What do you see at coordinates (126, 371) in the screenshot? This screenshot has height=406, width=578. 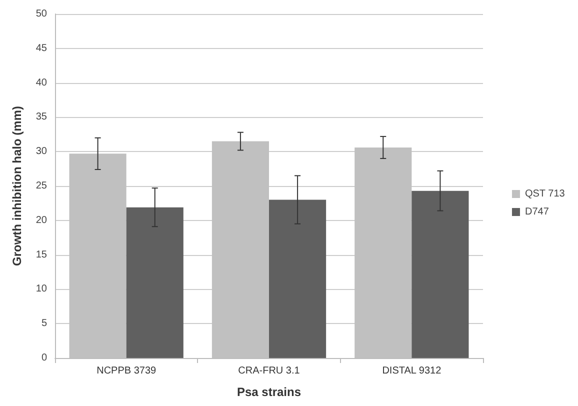 I see `x-tick-label: NCPPB 3739` at bounding box center [126, 371].